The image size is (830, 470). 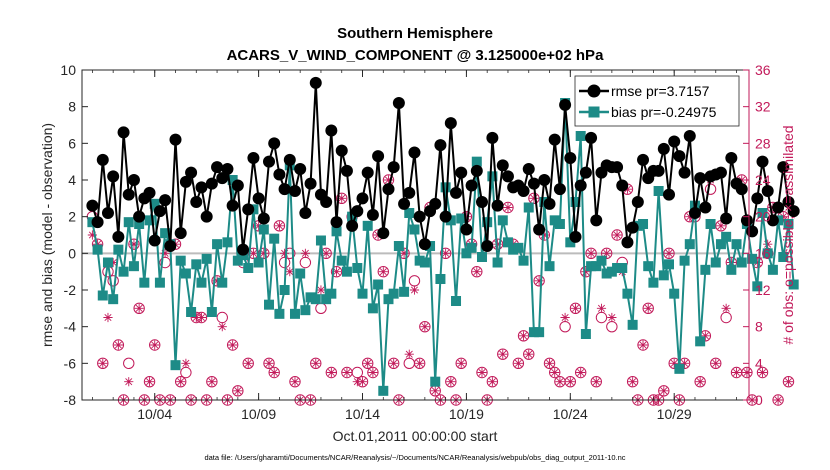 What do you see at coordinates (466, 414) in the screenshot?
I see `x-tick-label: 10/19` at bounding box center [466, 414].